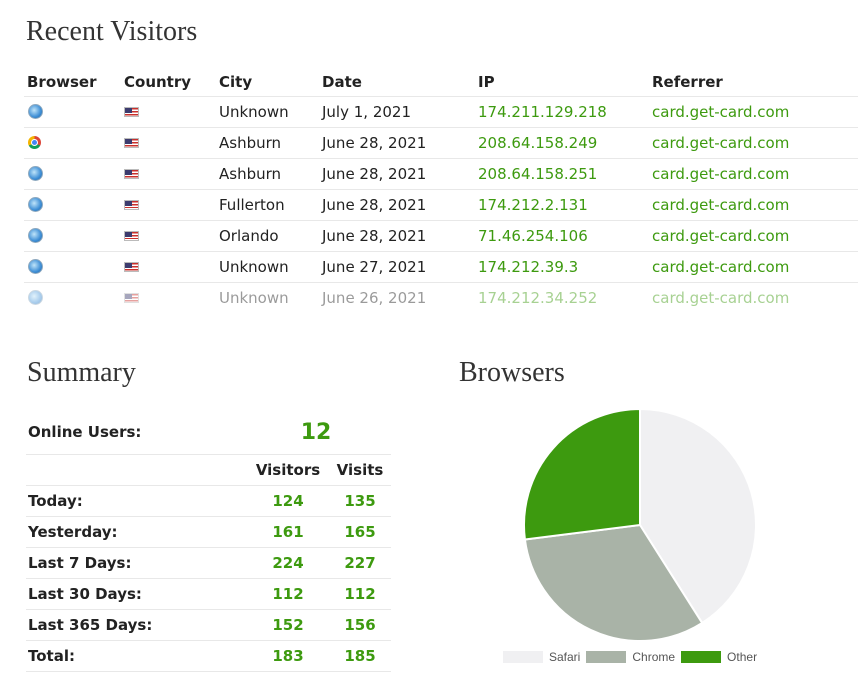  What do you see at coordinates (288, 594) in the screenshot?
I see `visitors-value: 112` at bounding box center [288, 594].